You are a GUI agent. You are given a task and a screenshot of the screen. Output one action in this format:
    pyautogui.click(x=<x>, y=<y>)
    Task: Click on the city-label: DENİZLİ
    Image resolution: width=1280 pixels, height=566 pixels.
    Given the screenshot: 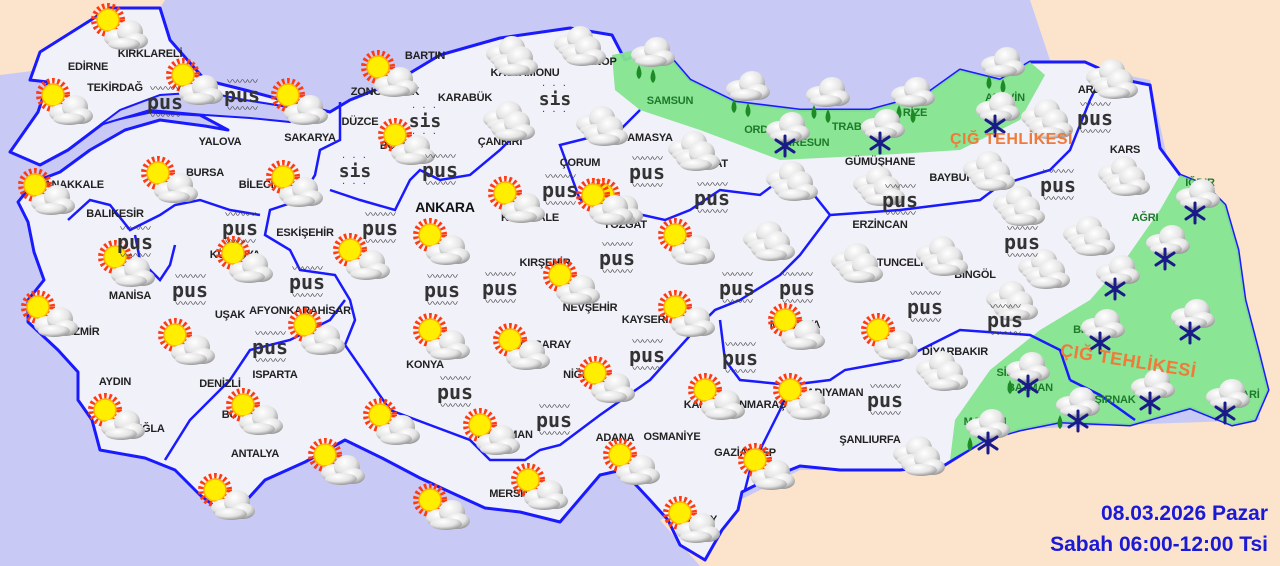 What is the action you would take?
    pyautogui.click(x=220, y=384)
    